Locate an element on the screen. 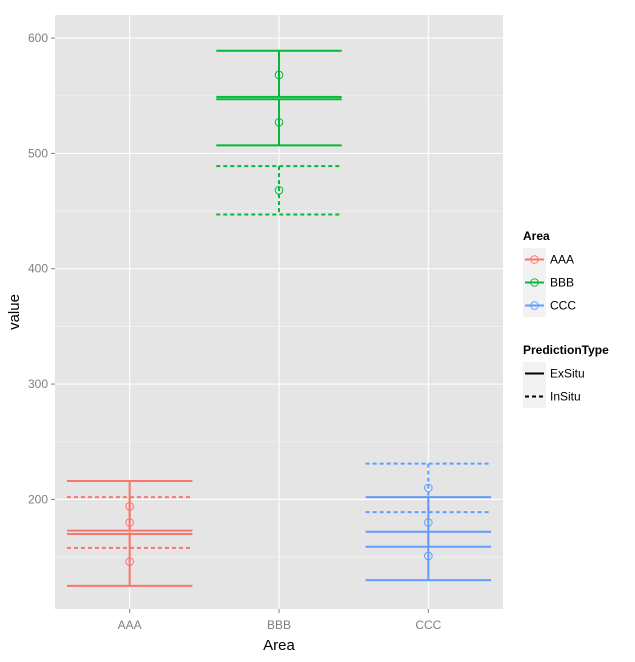 The image size is (635, 662). legend-label: AAA is located at coordinates (562, 260).